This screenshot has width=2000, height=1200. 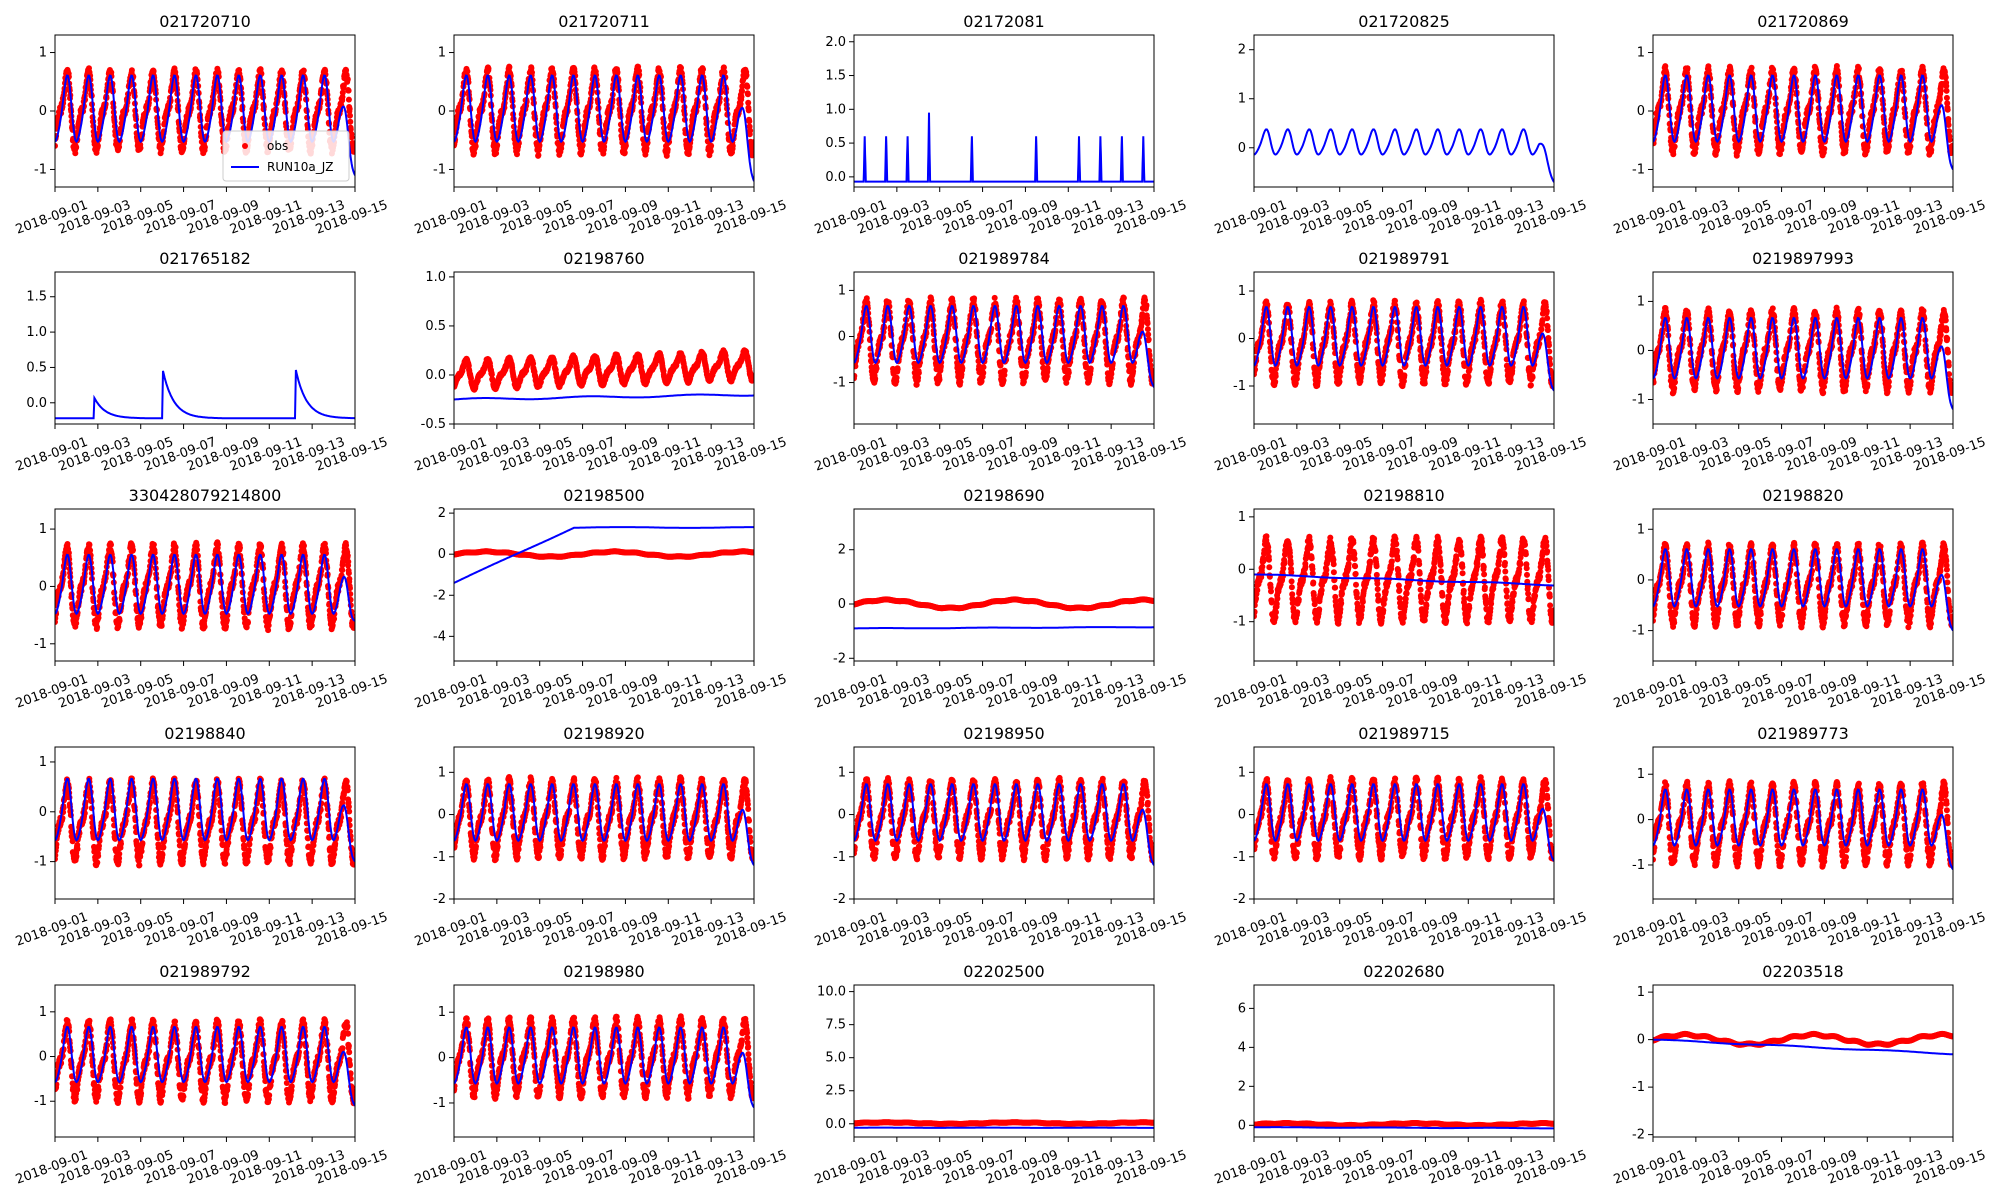 What do you see at coordinates (835, 42) in the screenshot?
I see `y-tick-label: 2.0` at bounding box center [835, 42].